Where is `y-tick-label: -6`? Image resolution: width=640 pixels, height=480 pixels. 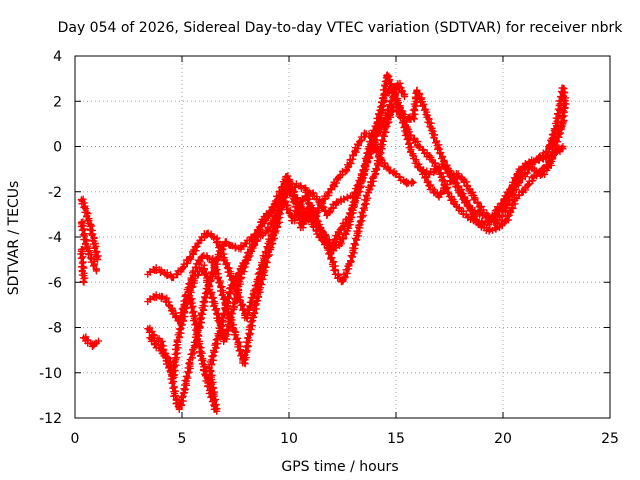
y-tick-label: -6 is located at coordinates (55, 283).